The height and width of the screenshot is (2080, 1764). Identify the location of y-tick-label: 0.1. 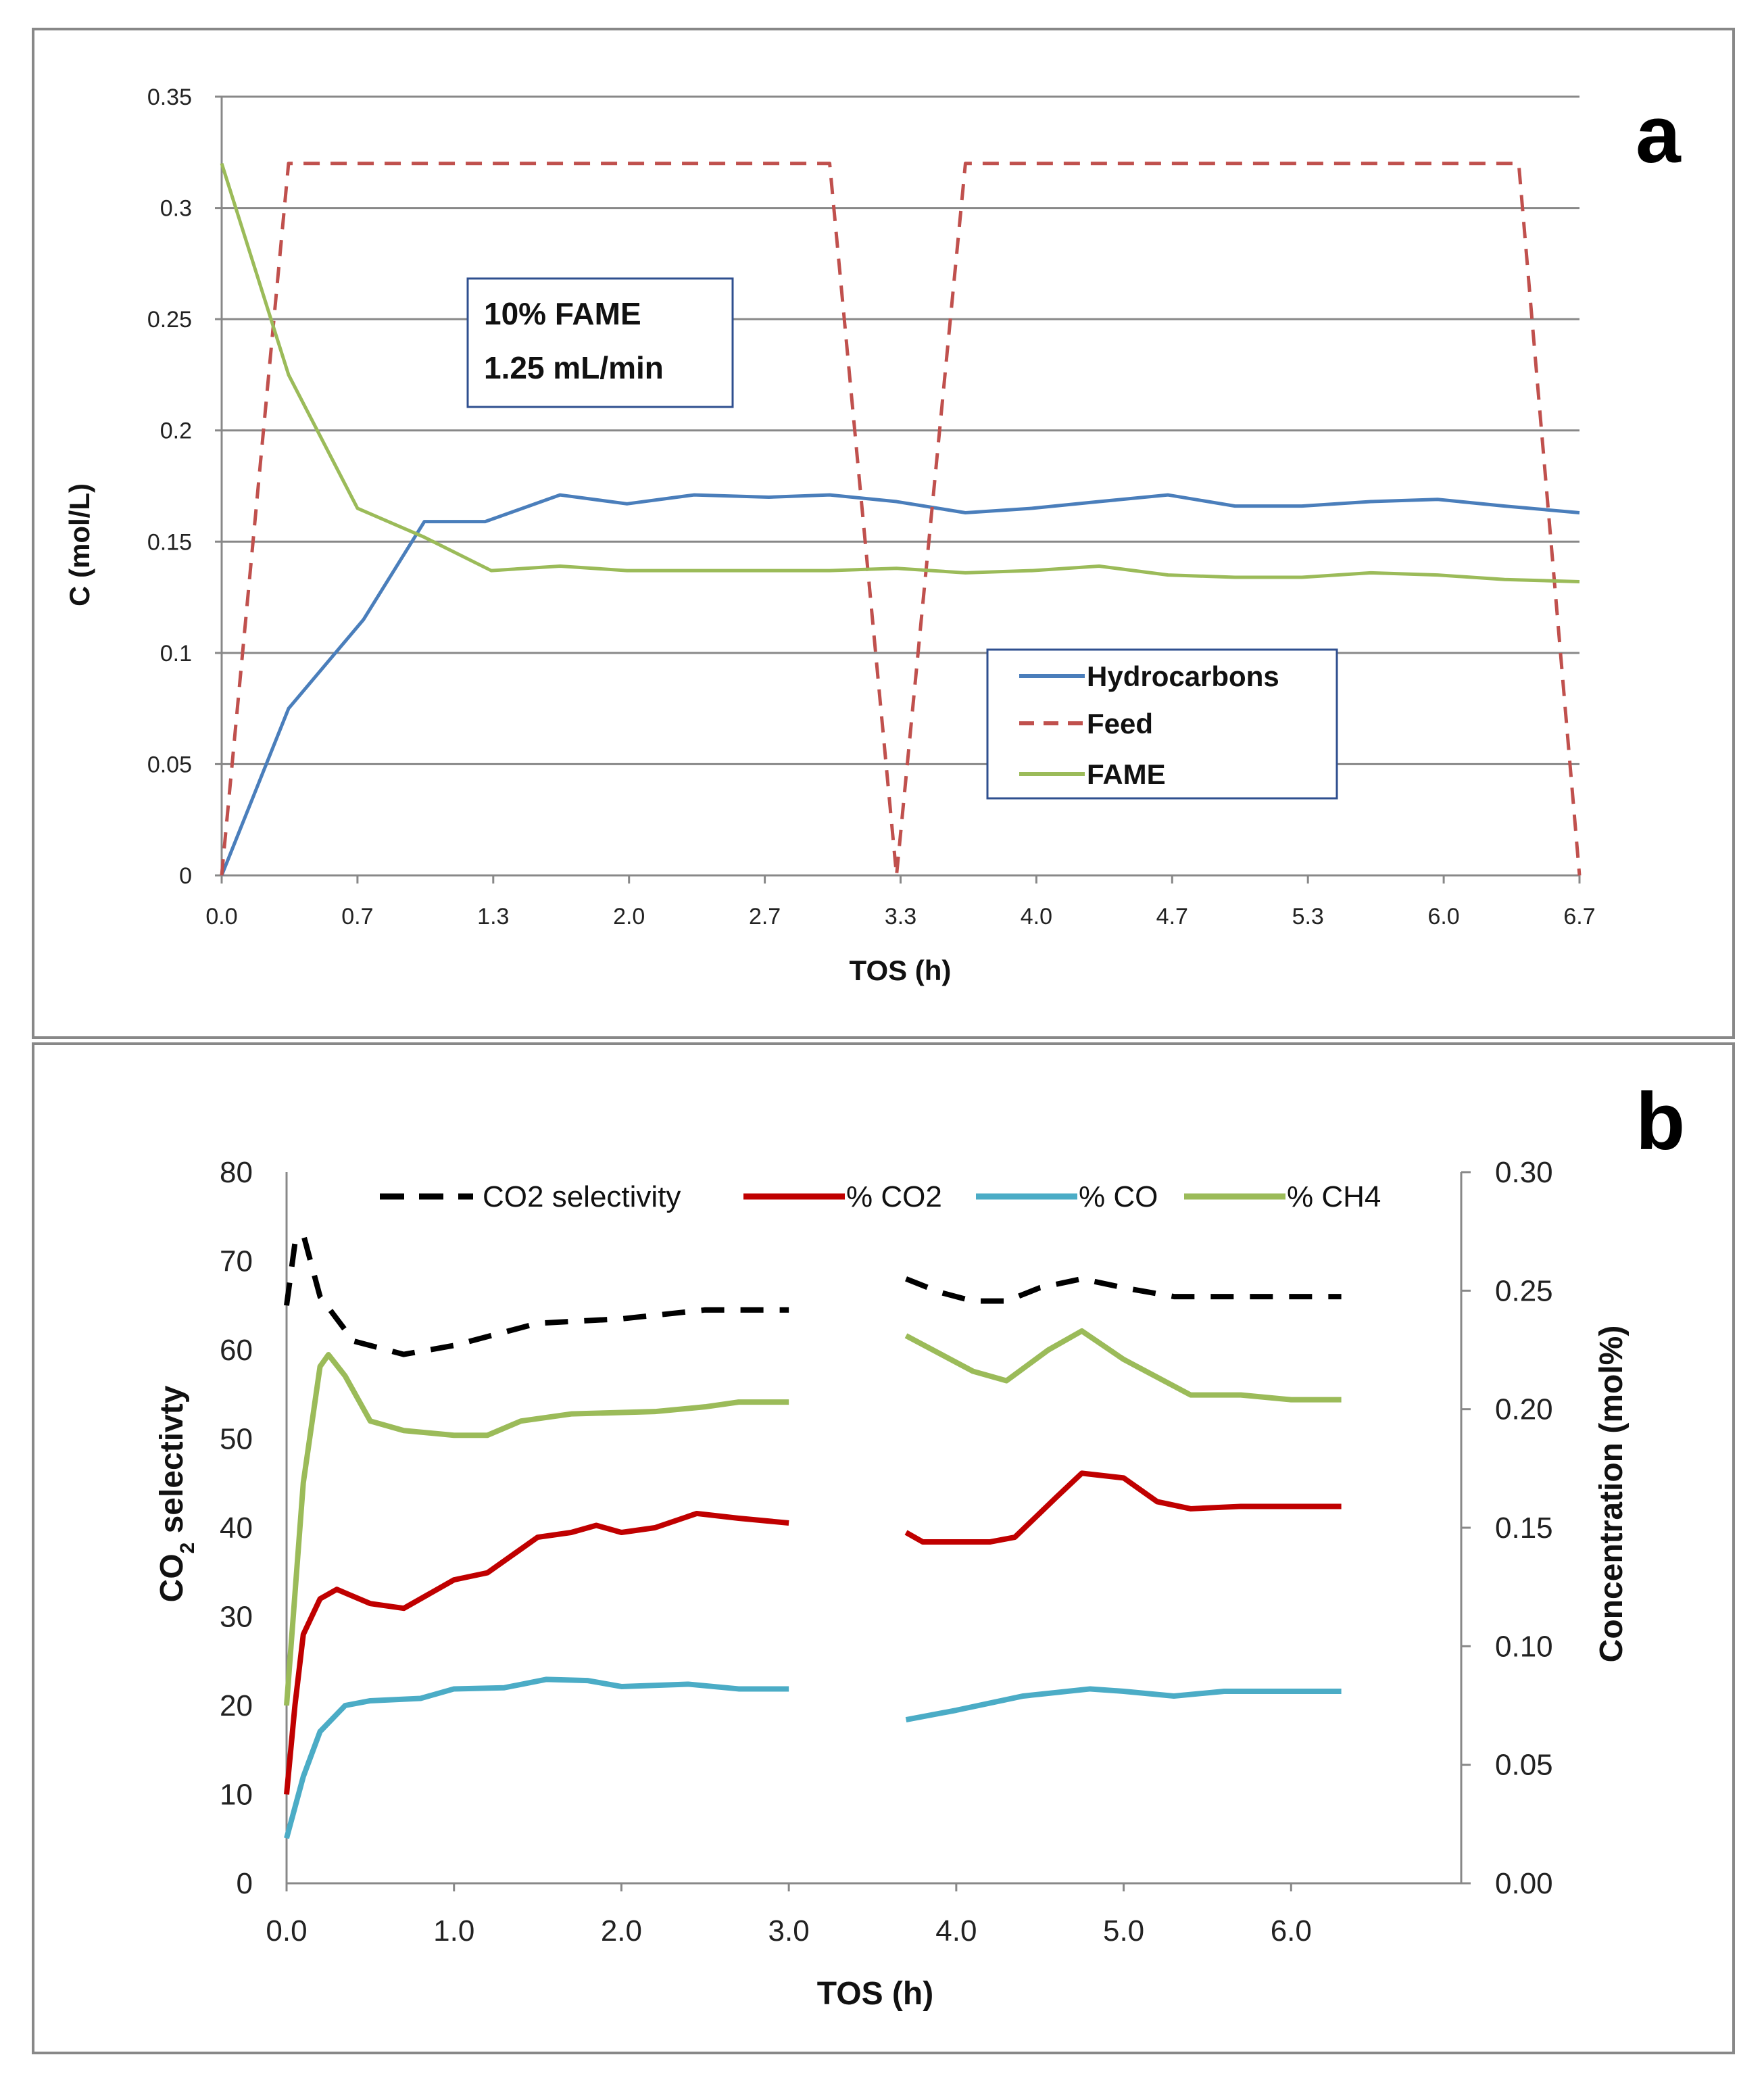
(176, 654).